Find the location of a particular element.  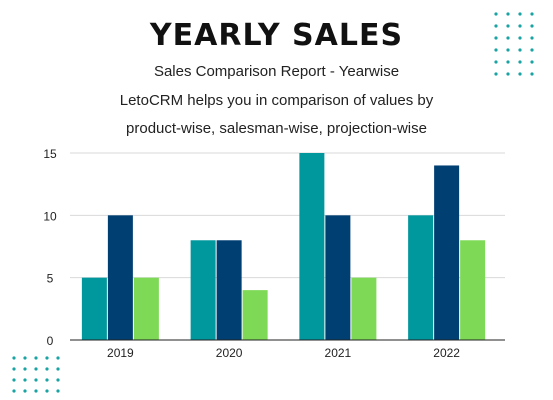

x-tick-label: 2022 is located at coordinates (446, 353).